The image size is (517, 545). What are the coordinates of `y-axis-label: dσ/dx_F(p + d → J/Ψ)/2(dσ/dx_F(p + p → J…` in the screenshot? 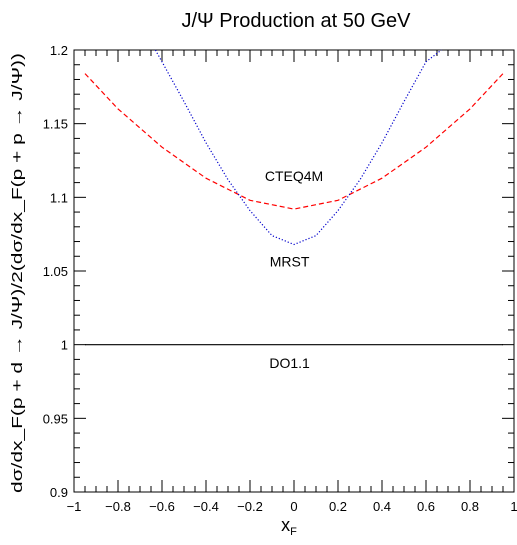 It's located at (17, 273).